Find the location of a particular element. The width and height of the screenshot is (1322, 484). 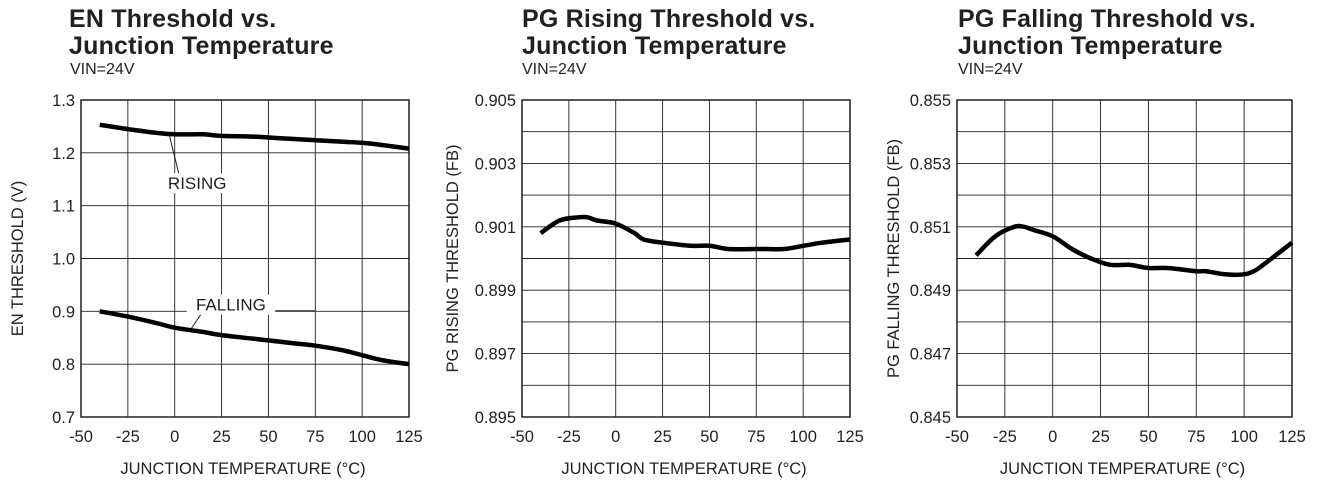

y-tick-label: 0.851 is located at coordinates (930, 228).